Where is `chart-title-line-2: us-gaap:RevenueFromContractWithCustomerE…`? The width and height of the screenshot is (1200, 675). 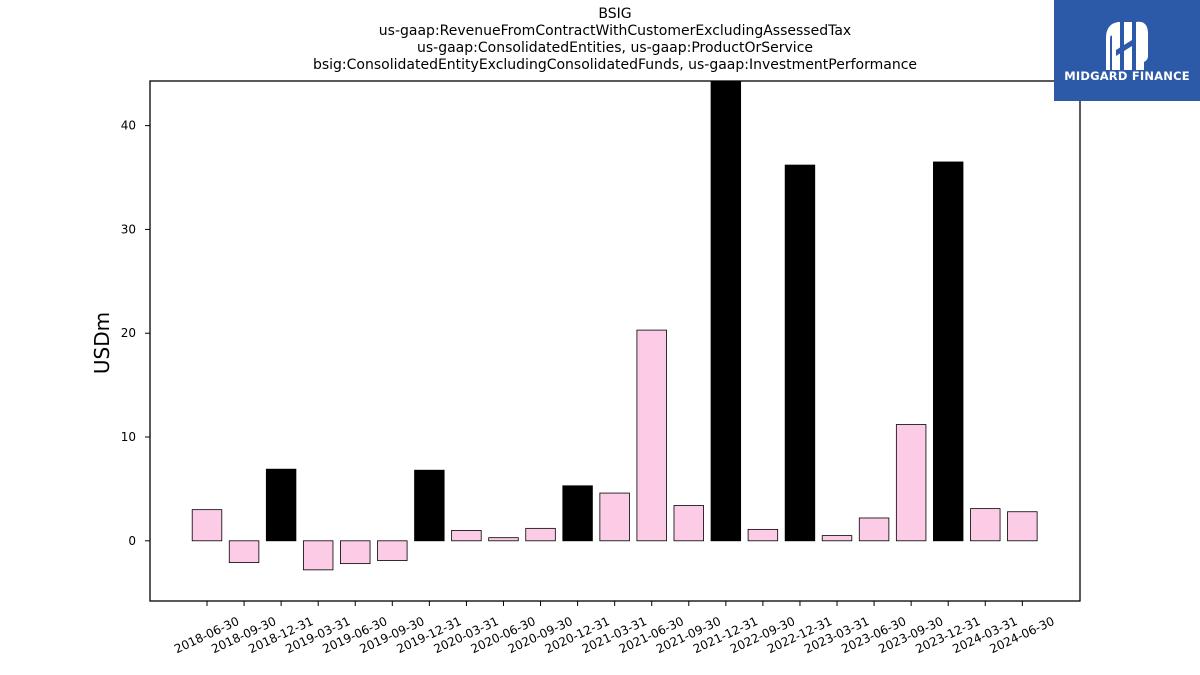 chart-title-line-2: us-gaap:RevenueFromContractWithCustomerE… is located at coordinates (615, 31).